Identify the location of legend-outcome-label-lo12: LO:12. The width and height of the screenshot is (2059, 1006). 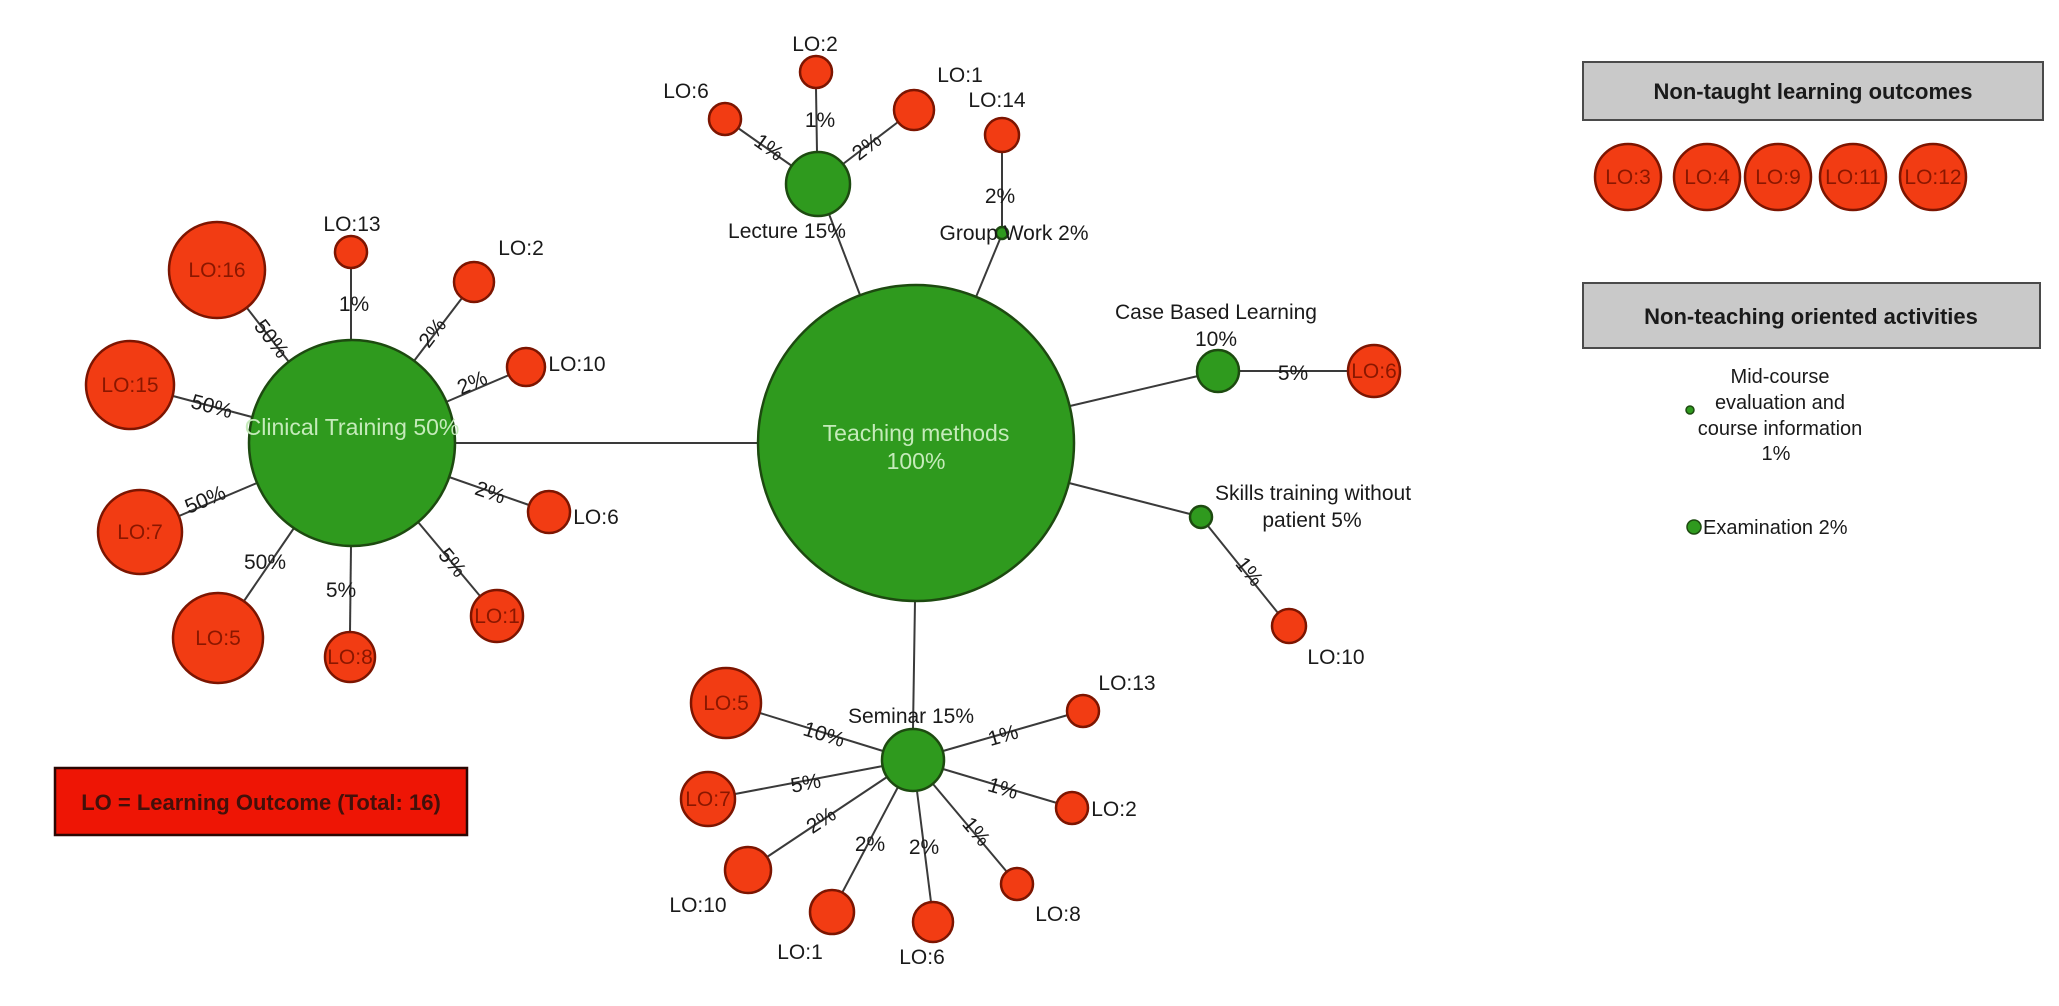
(1932, 177).